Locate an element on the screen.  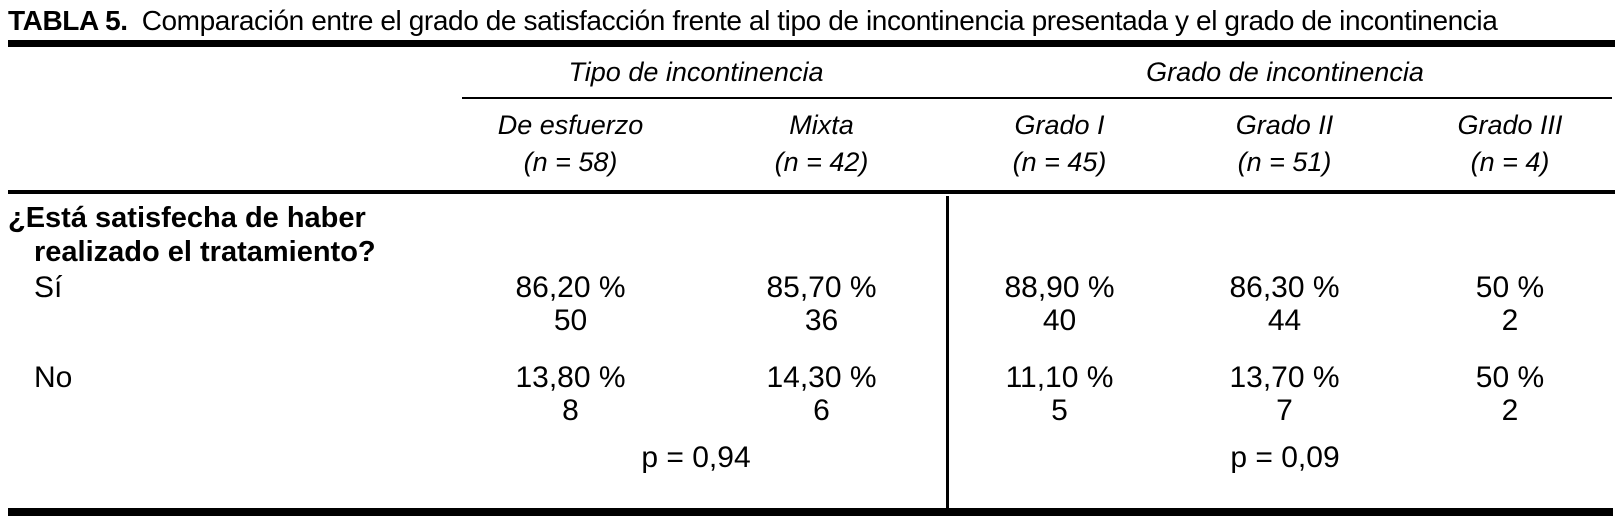
cell-percent: 85,70 % is located at coordinates (821, 287).